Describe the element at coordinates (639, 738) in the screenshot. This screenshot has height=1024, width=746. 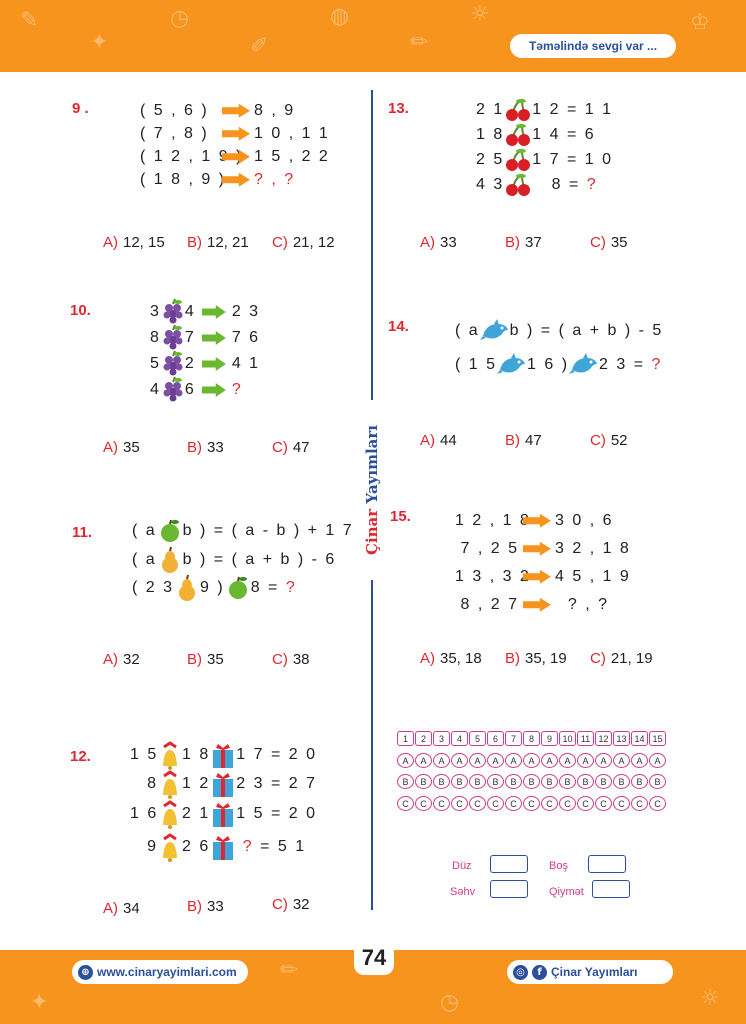
I see `answer-key-number: 14` at that location.